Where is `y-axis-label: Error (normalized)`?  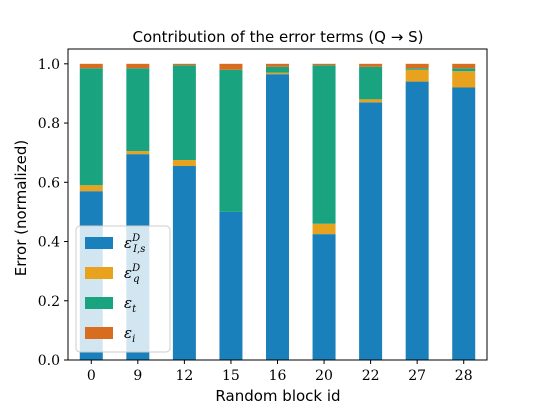
y-axis-label: Error (normalized) is located at coordinates (21, 208).